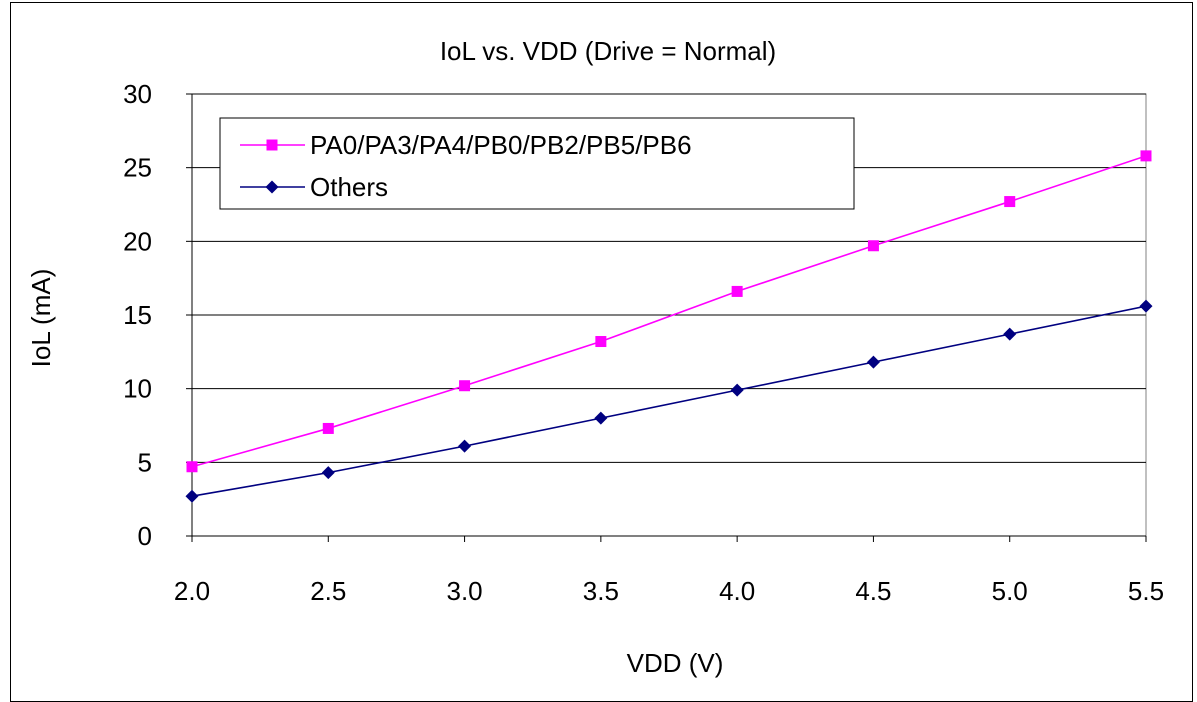 The height and width of the screenshot is (702, 1197). I want to click on x-tick-label: 5.0, so click(1010, 591).